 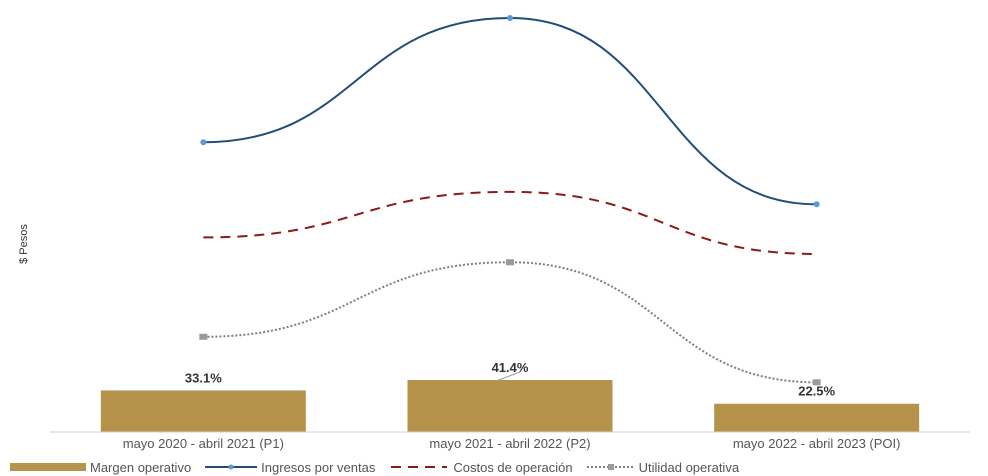 I want to click on legend-swatch-utilidad, so click(x=610, y=467).